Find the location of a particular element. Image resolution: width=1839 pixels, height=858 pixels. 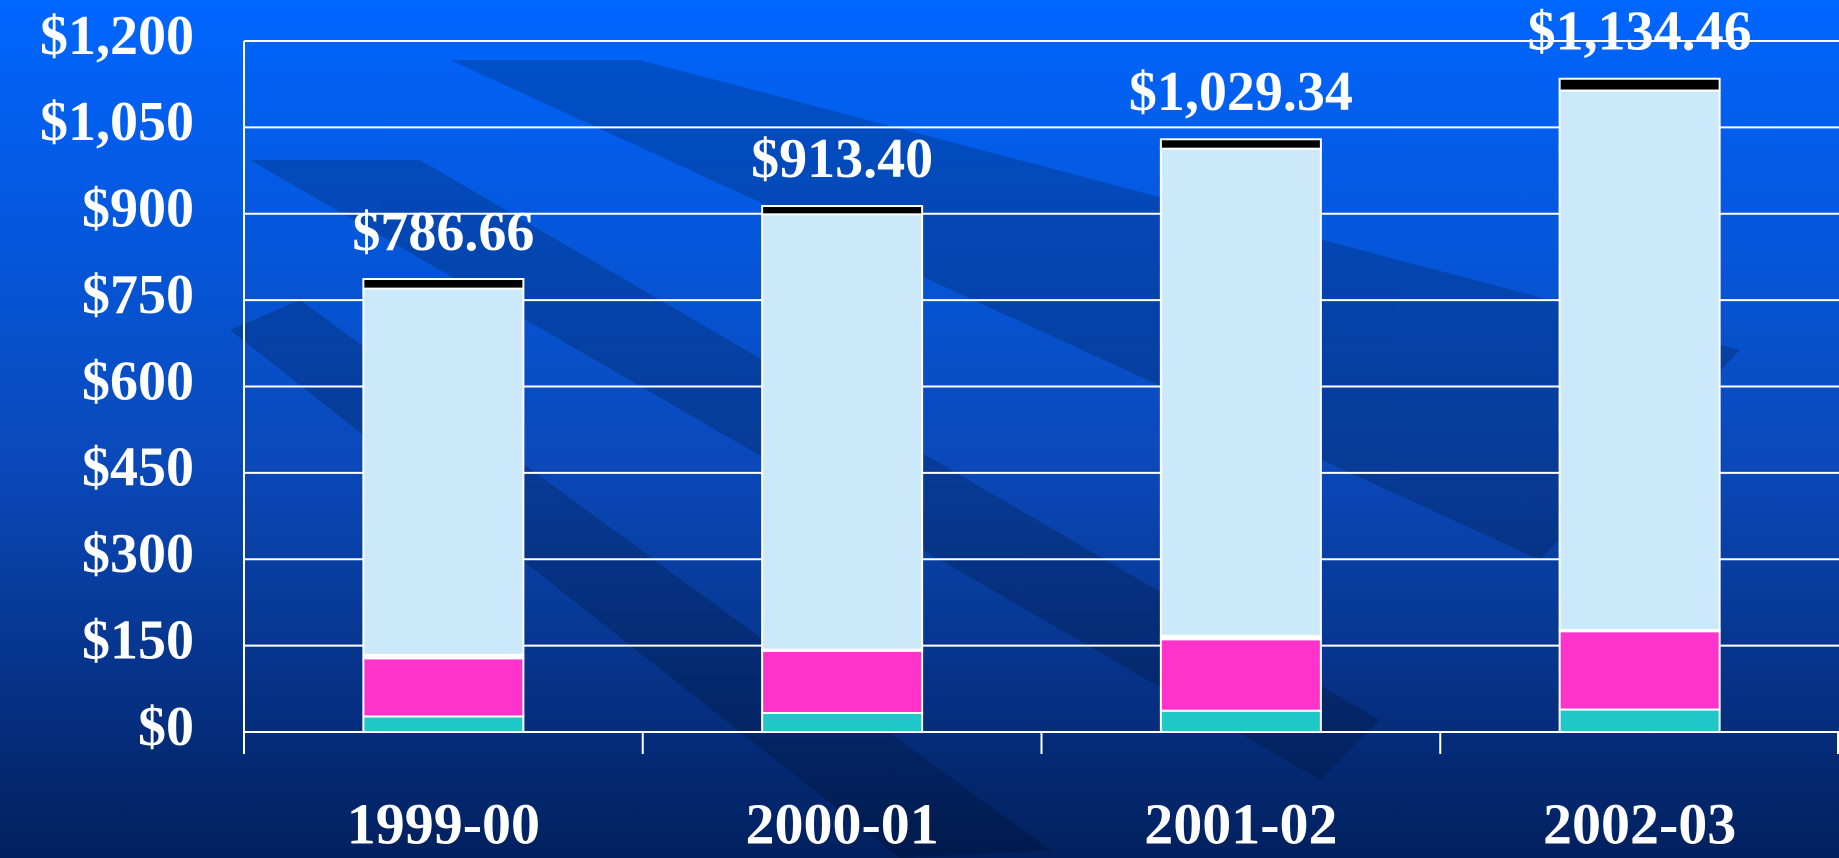

y-tick-label: $450 is located at coordinates (138, 468).